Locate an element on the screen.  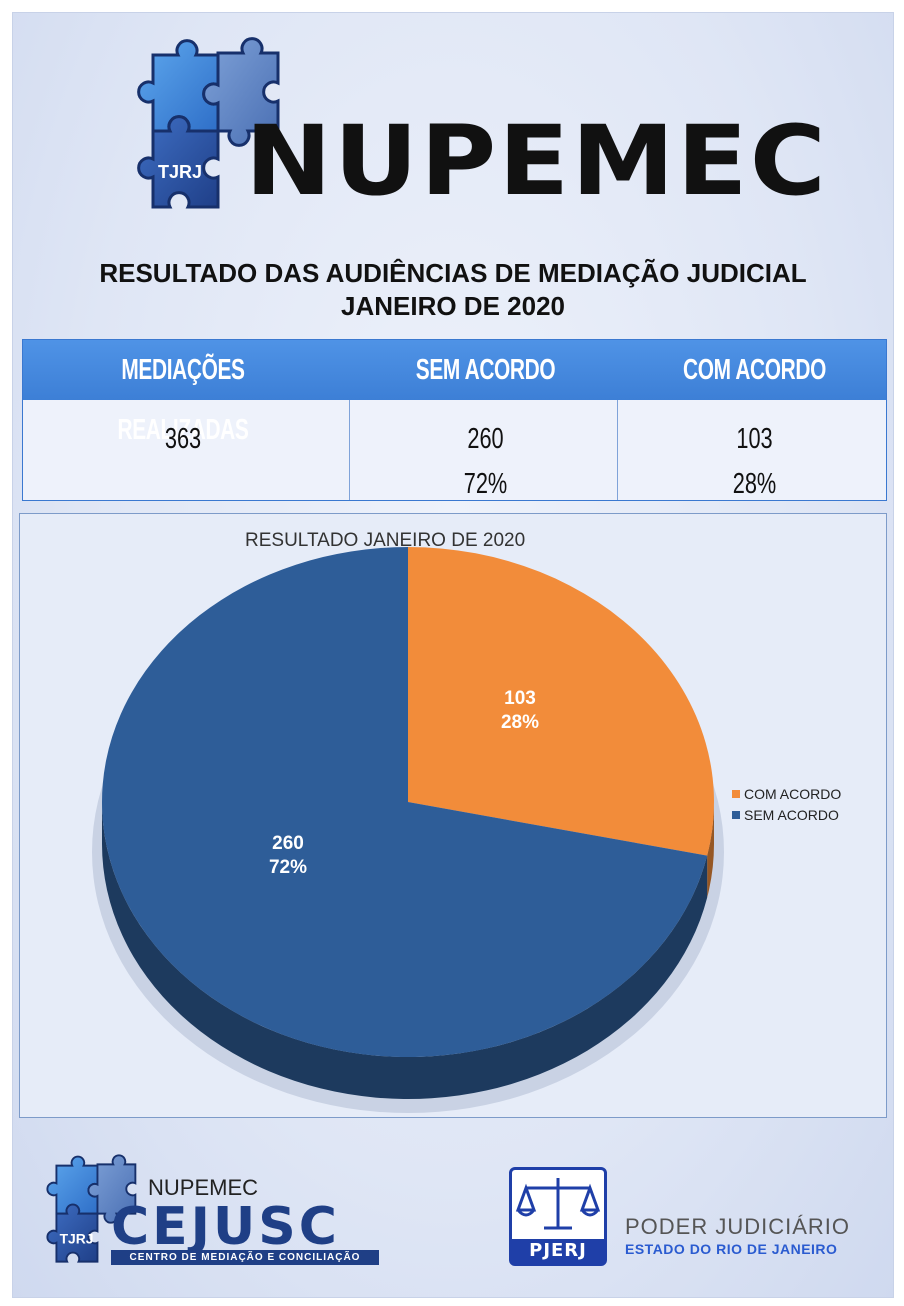
legend-item-com-acordo: COM ACORDO is located at coordinates (786, 793).